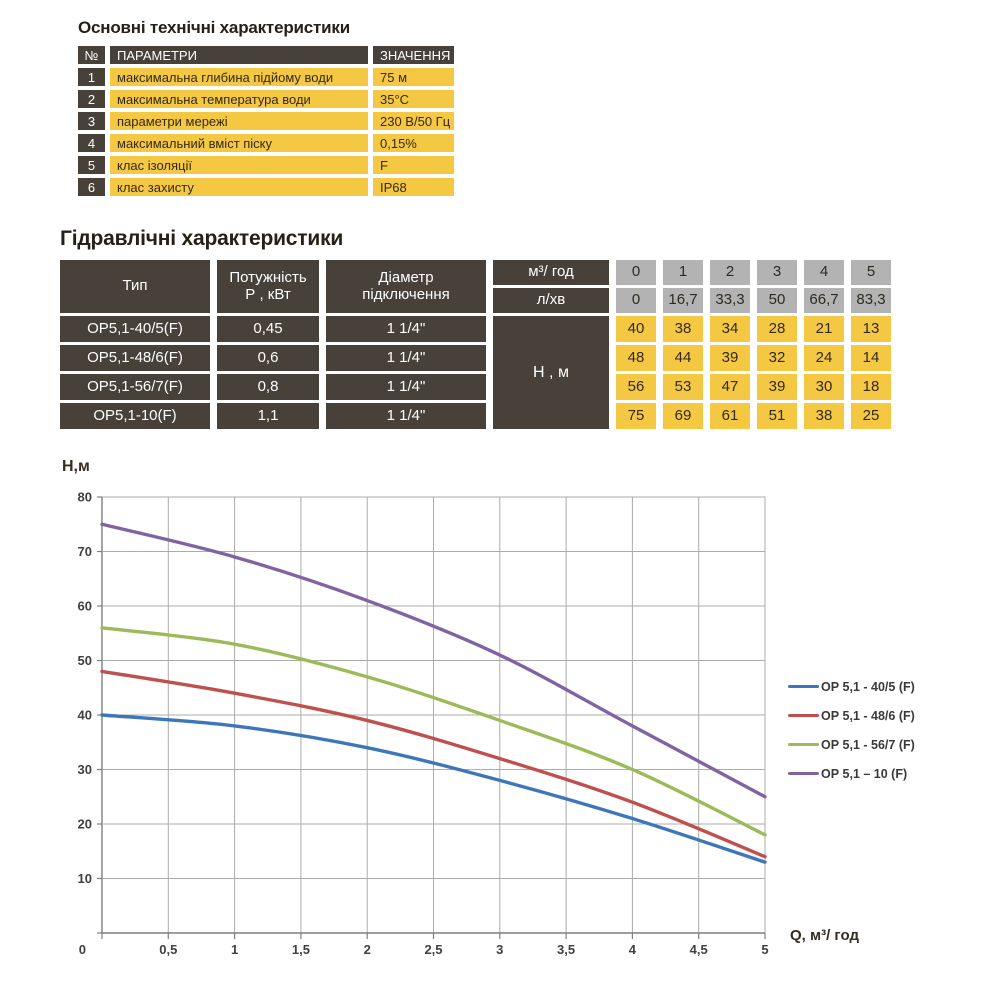 The image size is (1000, 1000). I want to click on svg-text: 2,5, so click(433, 949).